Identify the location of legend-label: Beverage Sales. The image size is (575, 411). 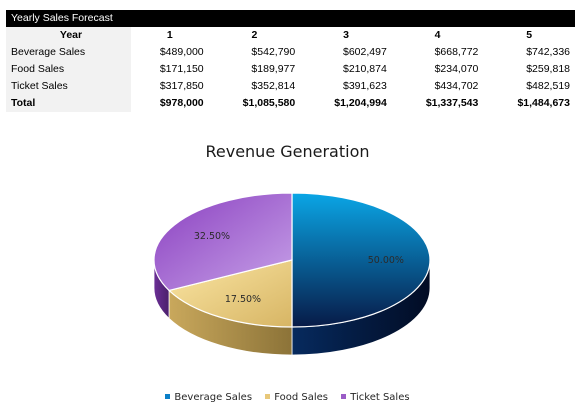
(213, 397).